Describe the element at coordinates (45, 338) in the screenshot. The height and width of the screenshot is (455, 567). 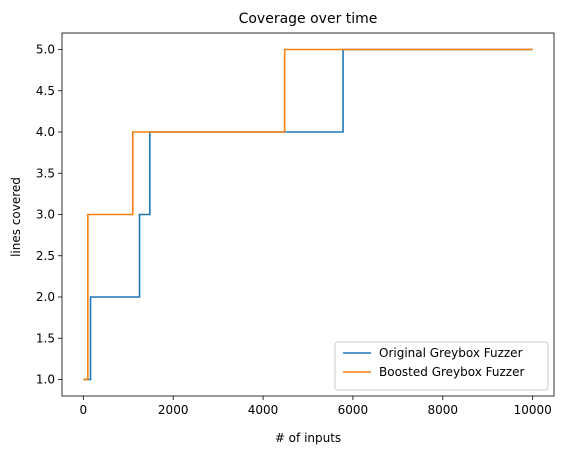
I see `y-tick-label: 1.5` at that location.